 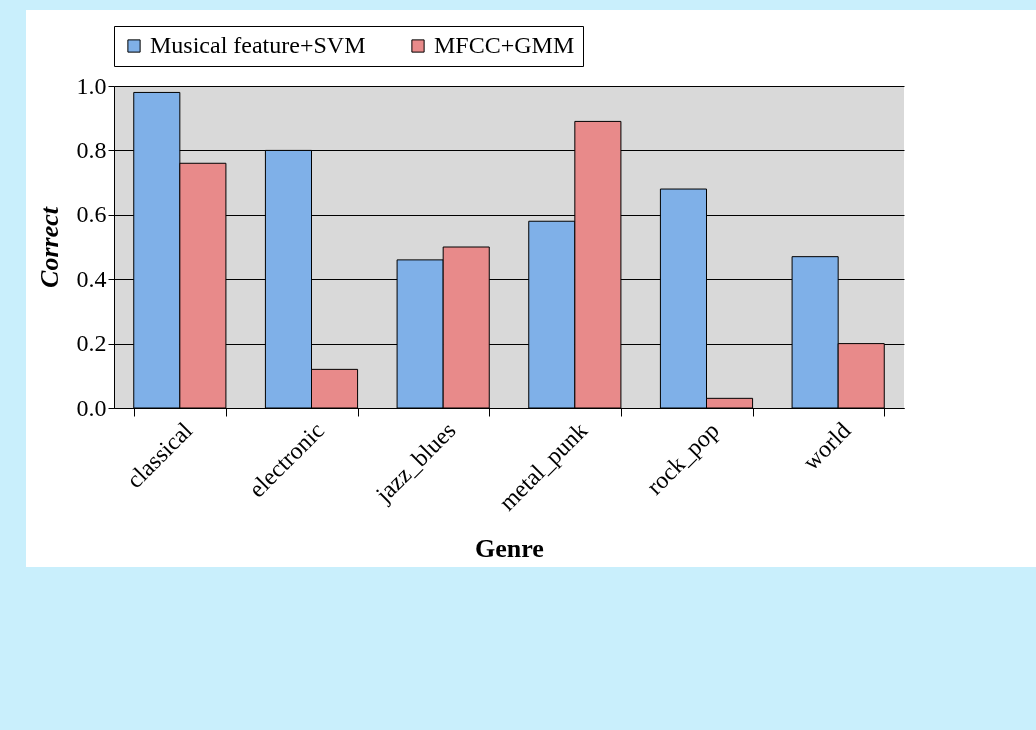 What do you see at coordinates (91, 278) in the screenshot?
I see `y-tick-label: 0.4` at bounding box center [91, 278].